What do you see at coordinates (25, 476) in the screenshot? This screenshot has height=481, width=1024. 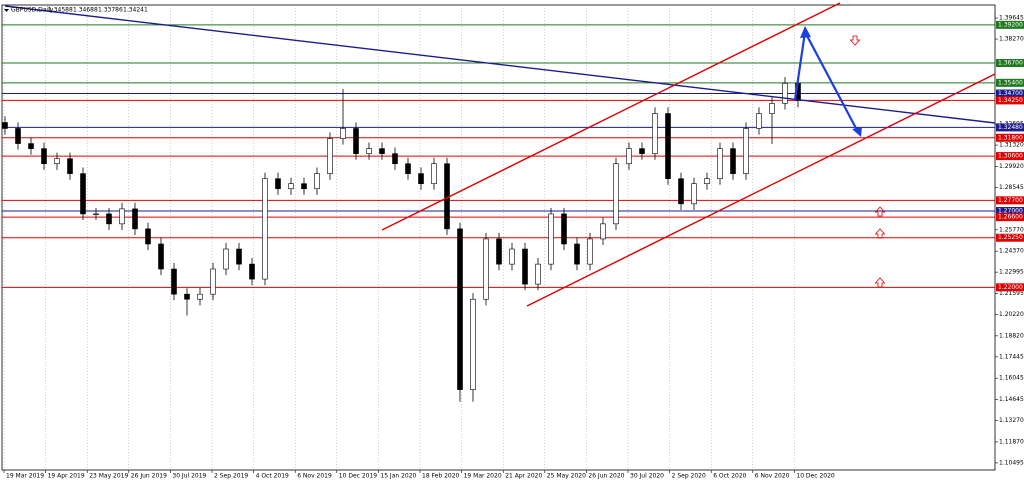 I see `x-tick-label: 19 Mar 2019` at bounding box center [25, 476].